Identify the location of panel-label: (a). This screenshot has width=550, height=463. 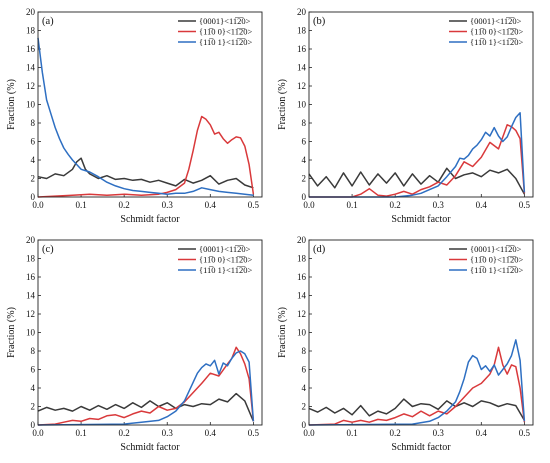
(48, 21).